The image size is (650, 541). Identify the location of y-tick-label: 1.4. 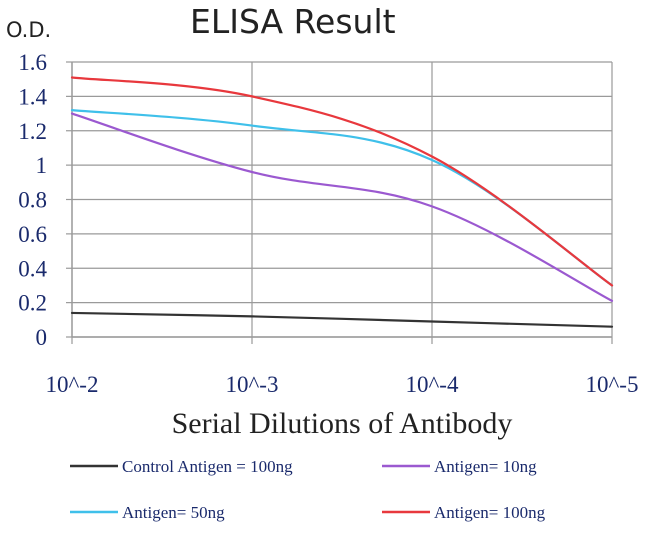
(32, 96).